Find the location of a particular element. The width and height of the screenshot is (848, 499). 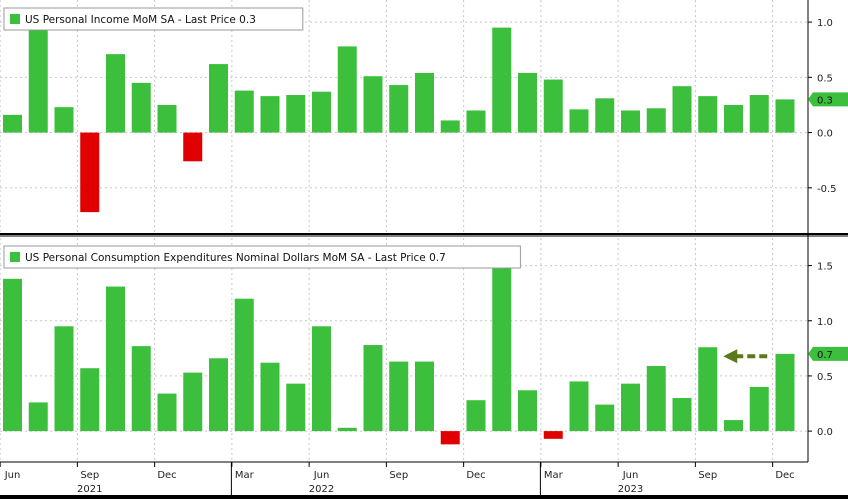

last-price-tag: 0.7 is located at coordinates (828, 353).